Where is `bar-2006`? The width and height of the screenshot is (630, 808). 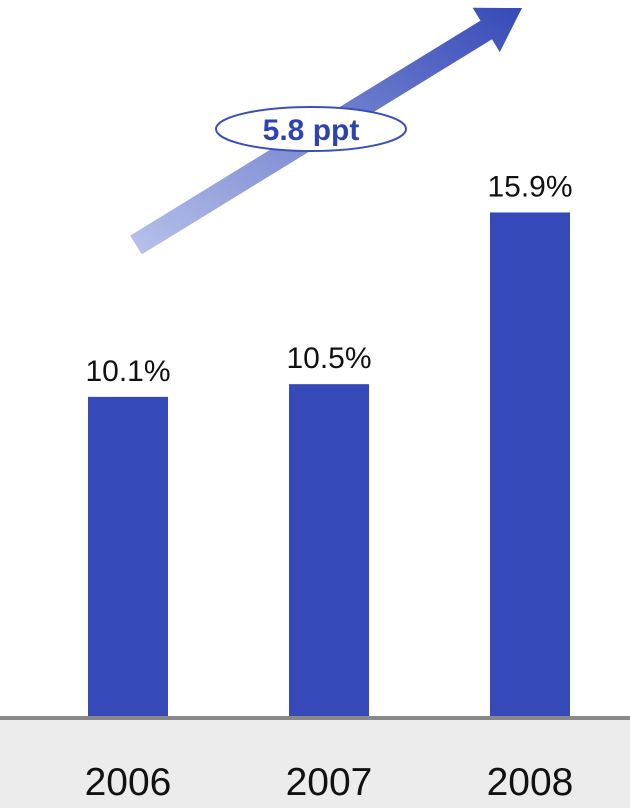
bar-2006 is located at coordinates (128, 557).